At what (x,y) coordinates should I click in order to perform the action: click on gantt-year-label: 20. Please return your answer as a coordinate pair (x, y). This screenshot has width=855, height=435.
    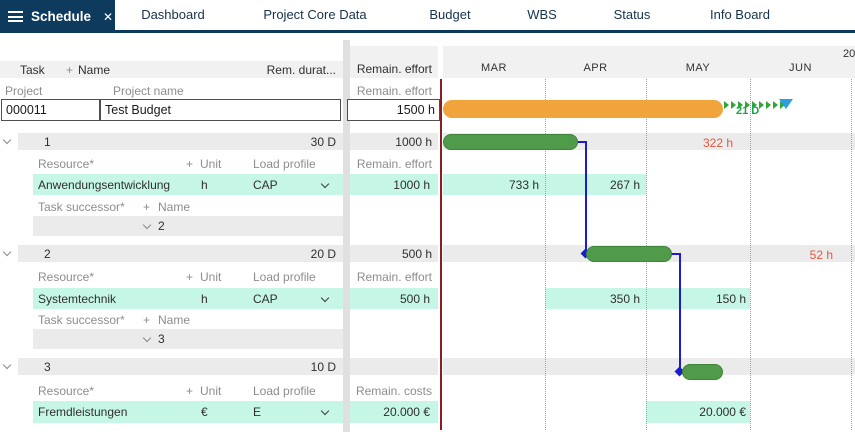
    Looking at the image, I should click on (849, 54).